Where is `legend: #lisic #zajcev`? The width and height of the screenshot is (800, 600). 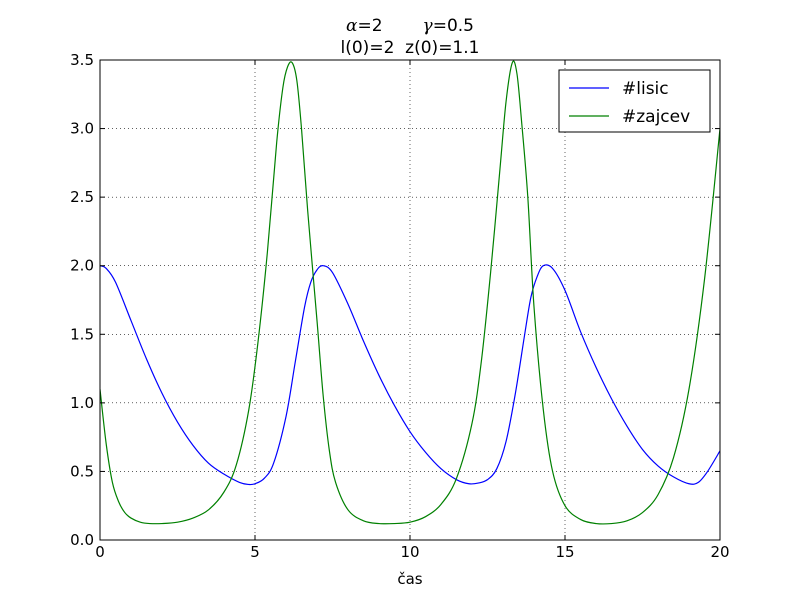
legend: #lisic #zajcev is located at coordinates (634, 101).